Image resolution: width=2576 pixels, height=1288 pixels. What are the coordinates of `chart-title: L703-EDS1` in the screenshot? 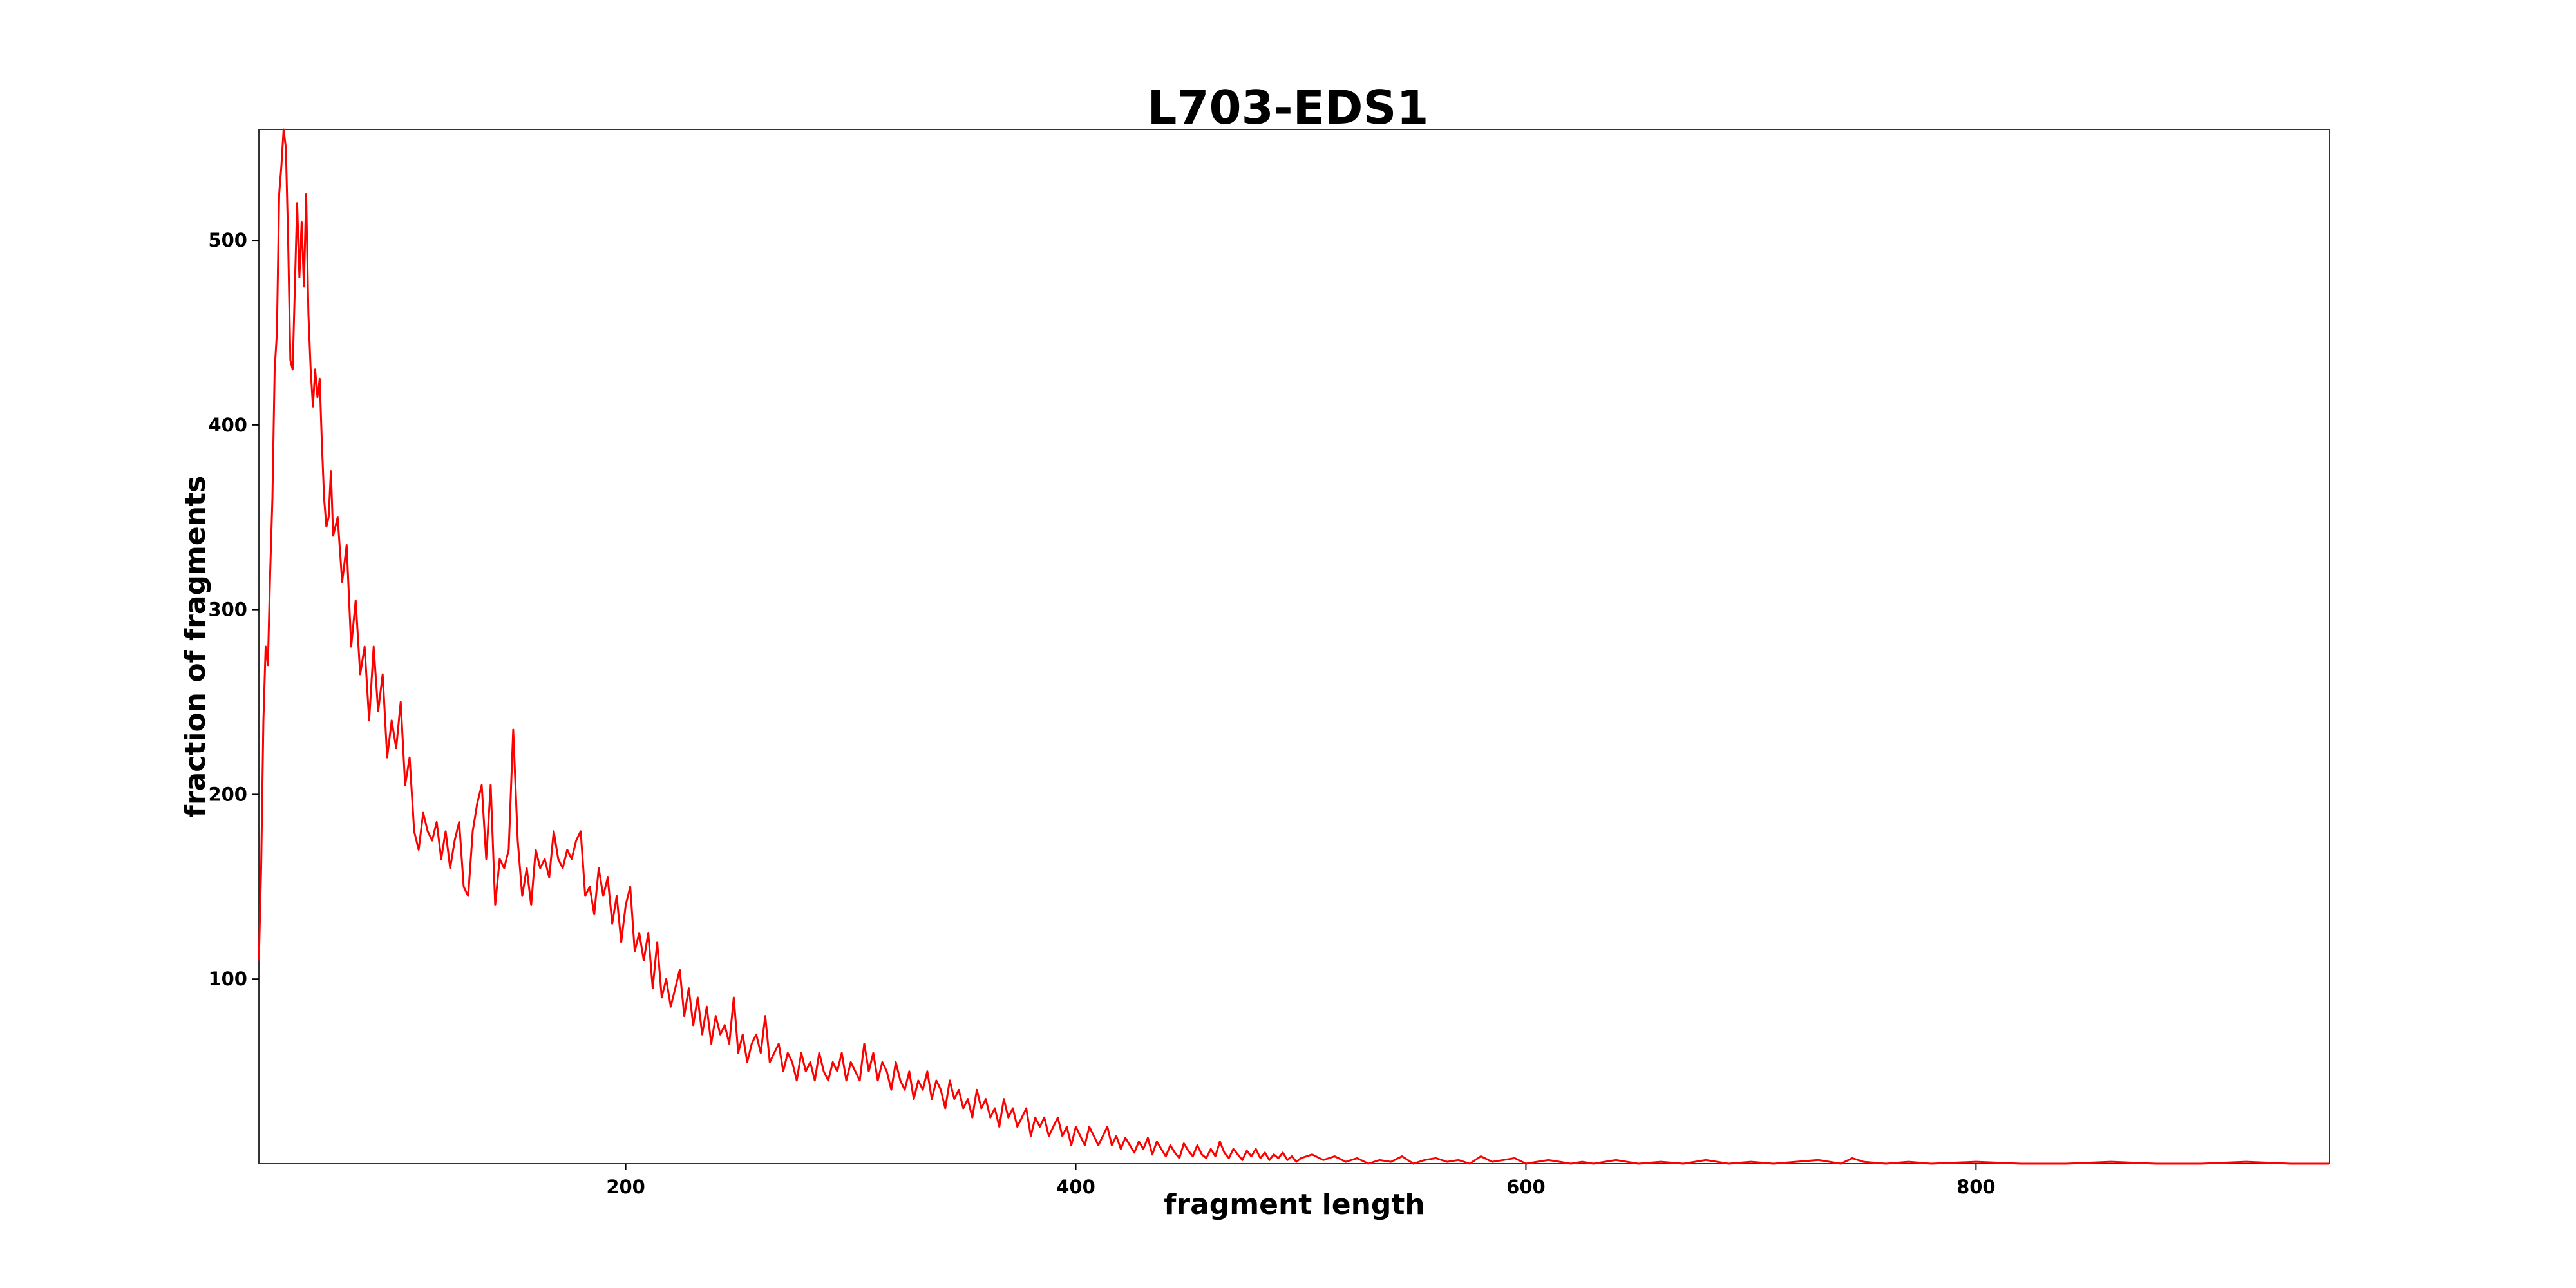 It's located at (1288, 108).